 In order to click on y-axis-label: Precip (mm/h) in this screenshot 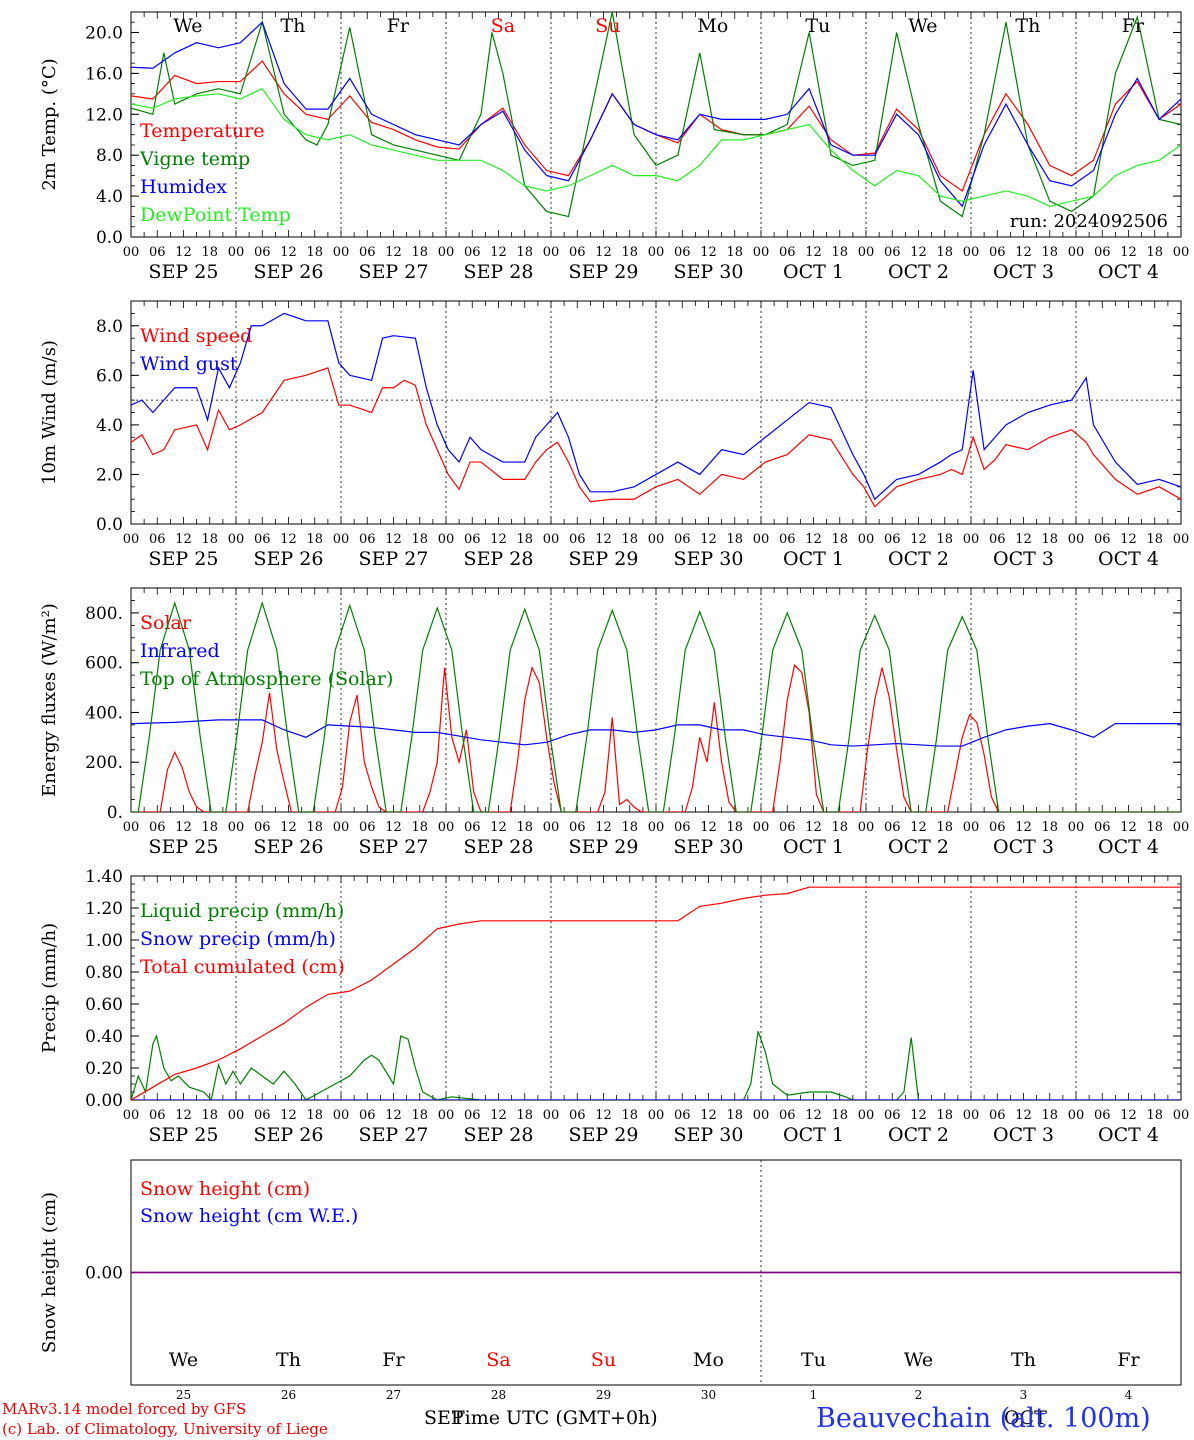, I will do `click(49, 988)`.